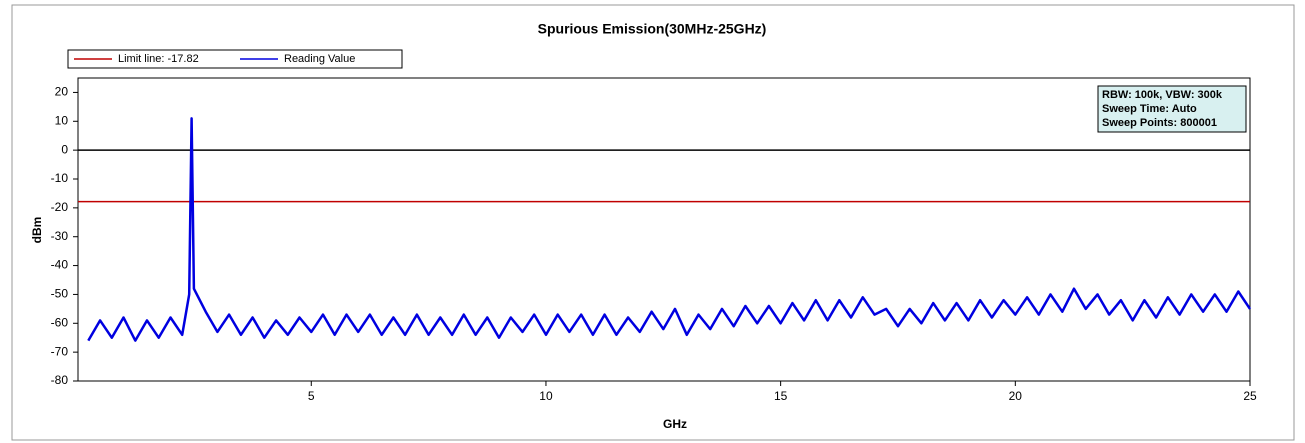  I want to click on y-tick-label: 10, so click(62, 120).